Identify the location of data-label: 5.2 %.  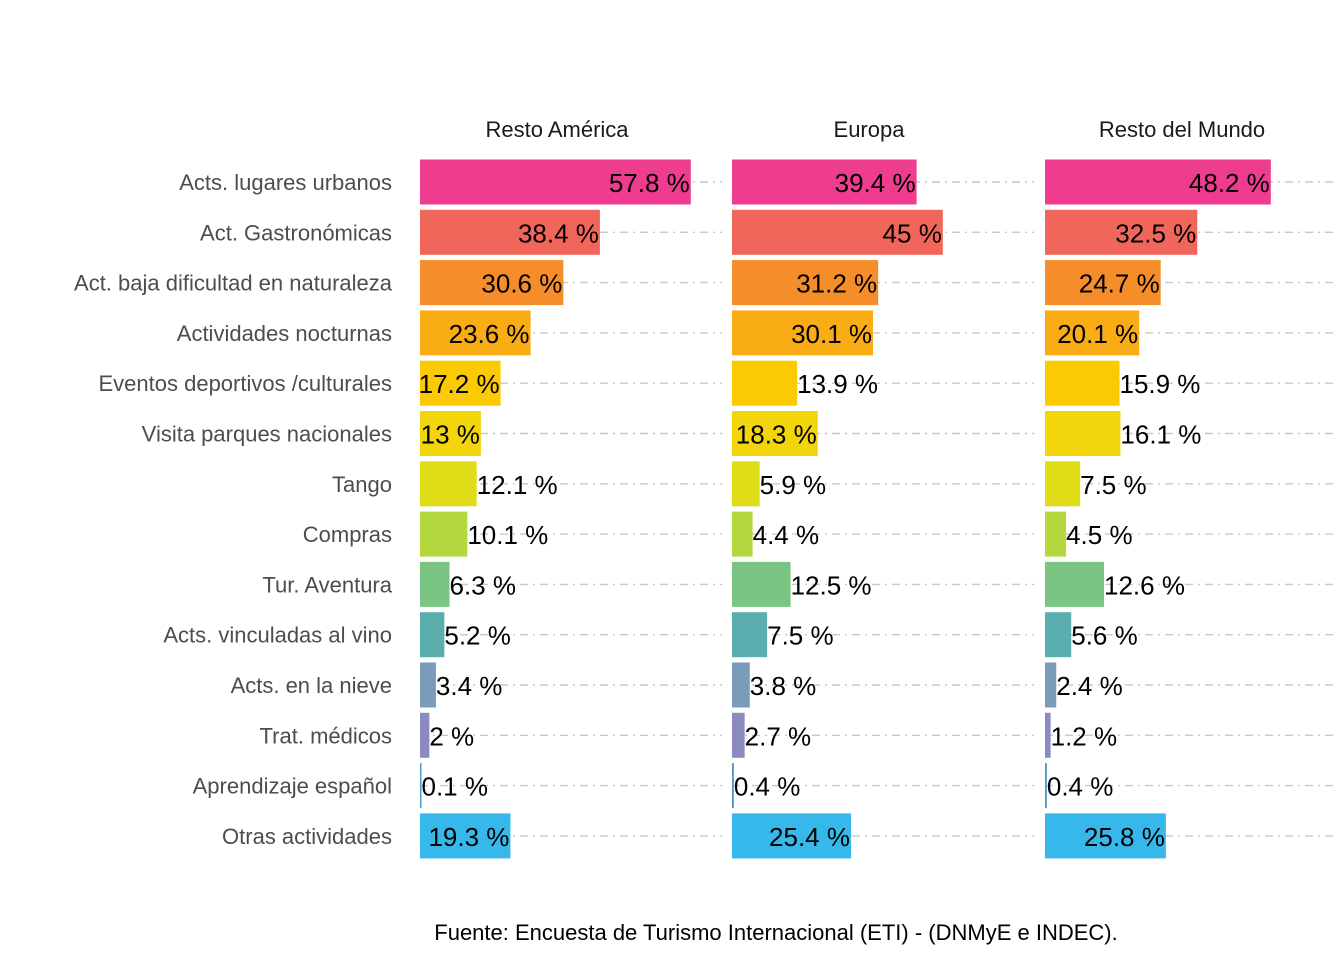
(477, 636).